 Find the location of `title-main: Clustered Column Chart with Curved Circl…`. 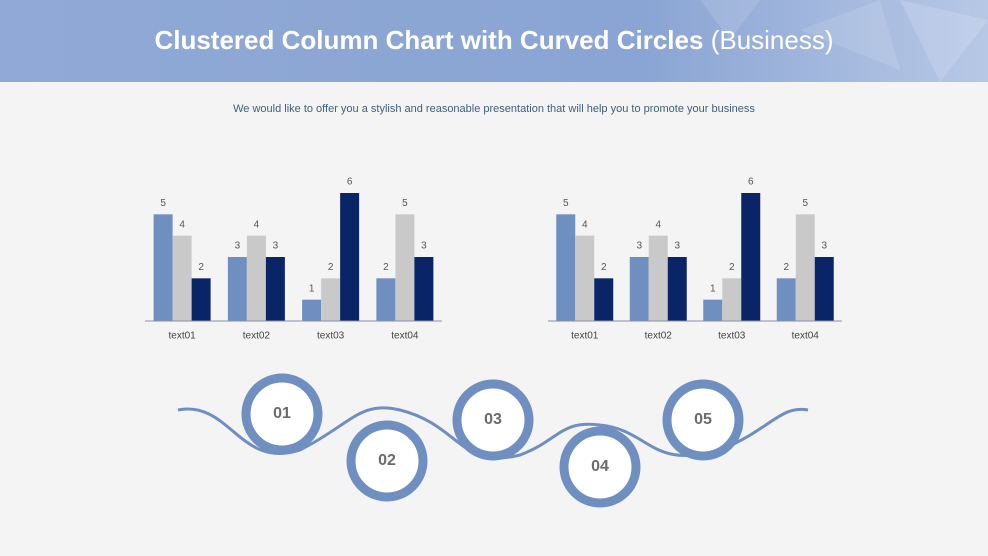

title-main: Clustered Column Chart with Curved Circl… is located at coordinates (428, 40).